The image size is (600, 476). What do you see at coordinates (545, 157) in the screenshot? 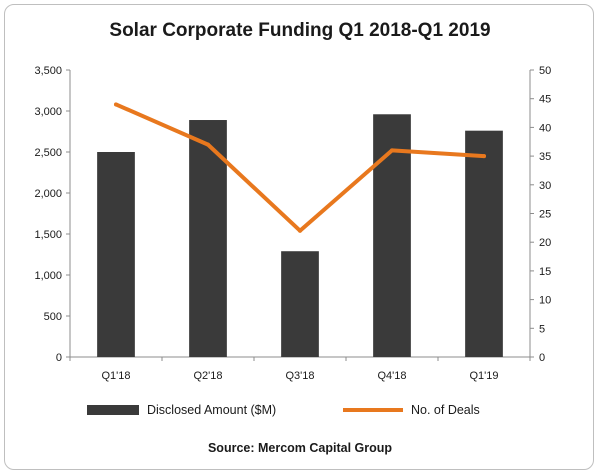
I see `y-right-tick-label: 35` at bounding box center [545, 157].